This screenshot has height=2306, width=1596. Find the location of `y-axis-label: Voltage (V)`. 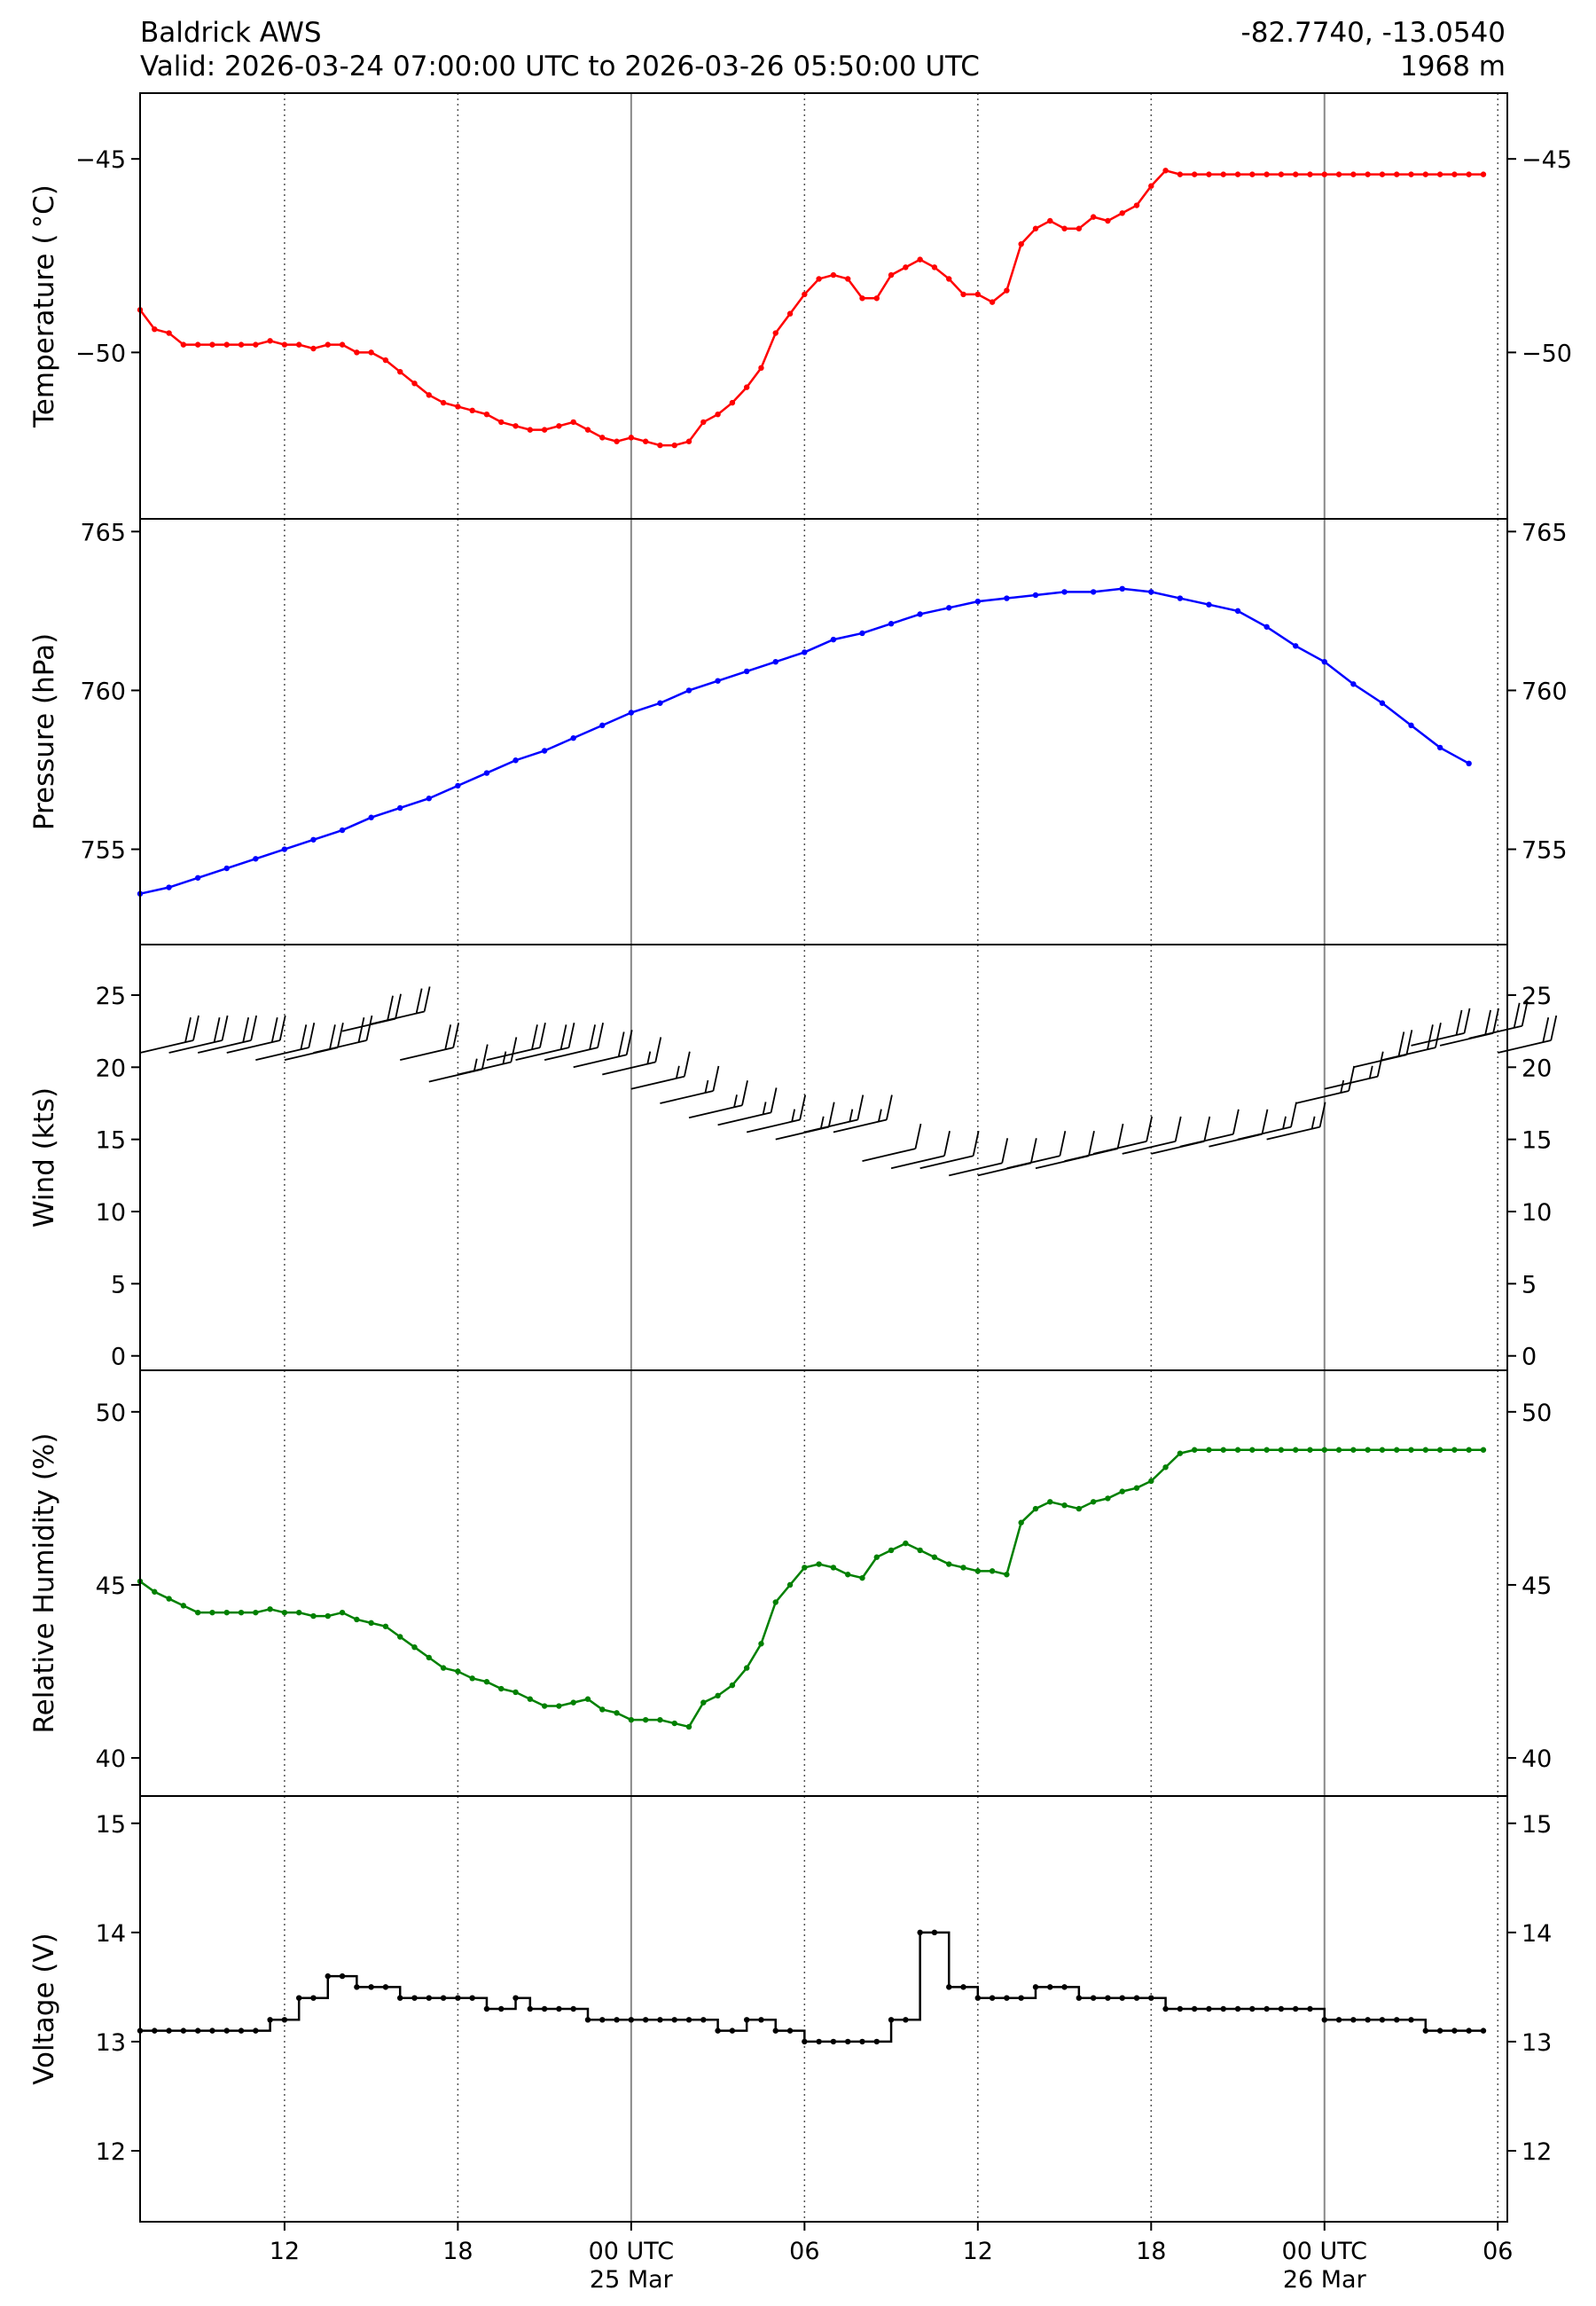

y-axis-label: Voltage (V) is located at coordinates (44, 2009).